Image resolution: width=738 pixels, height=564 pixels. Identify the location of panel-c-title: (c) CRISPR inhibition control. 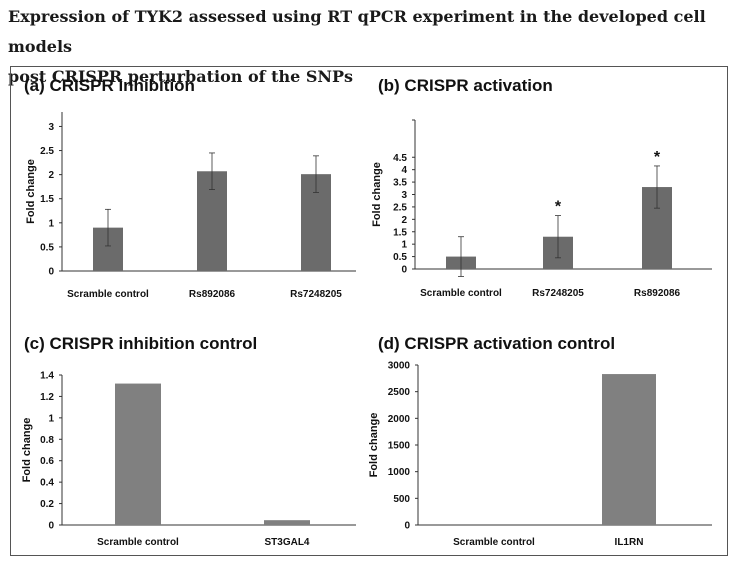
(140, 343).